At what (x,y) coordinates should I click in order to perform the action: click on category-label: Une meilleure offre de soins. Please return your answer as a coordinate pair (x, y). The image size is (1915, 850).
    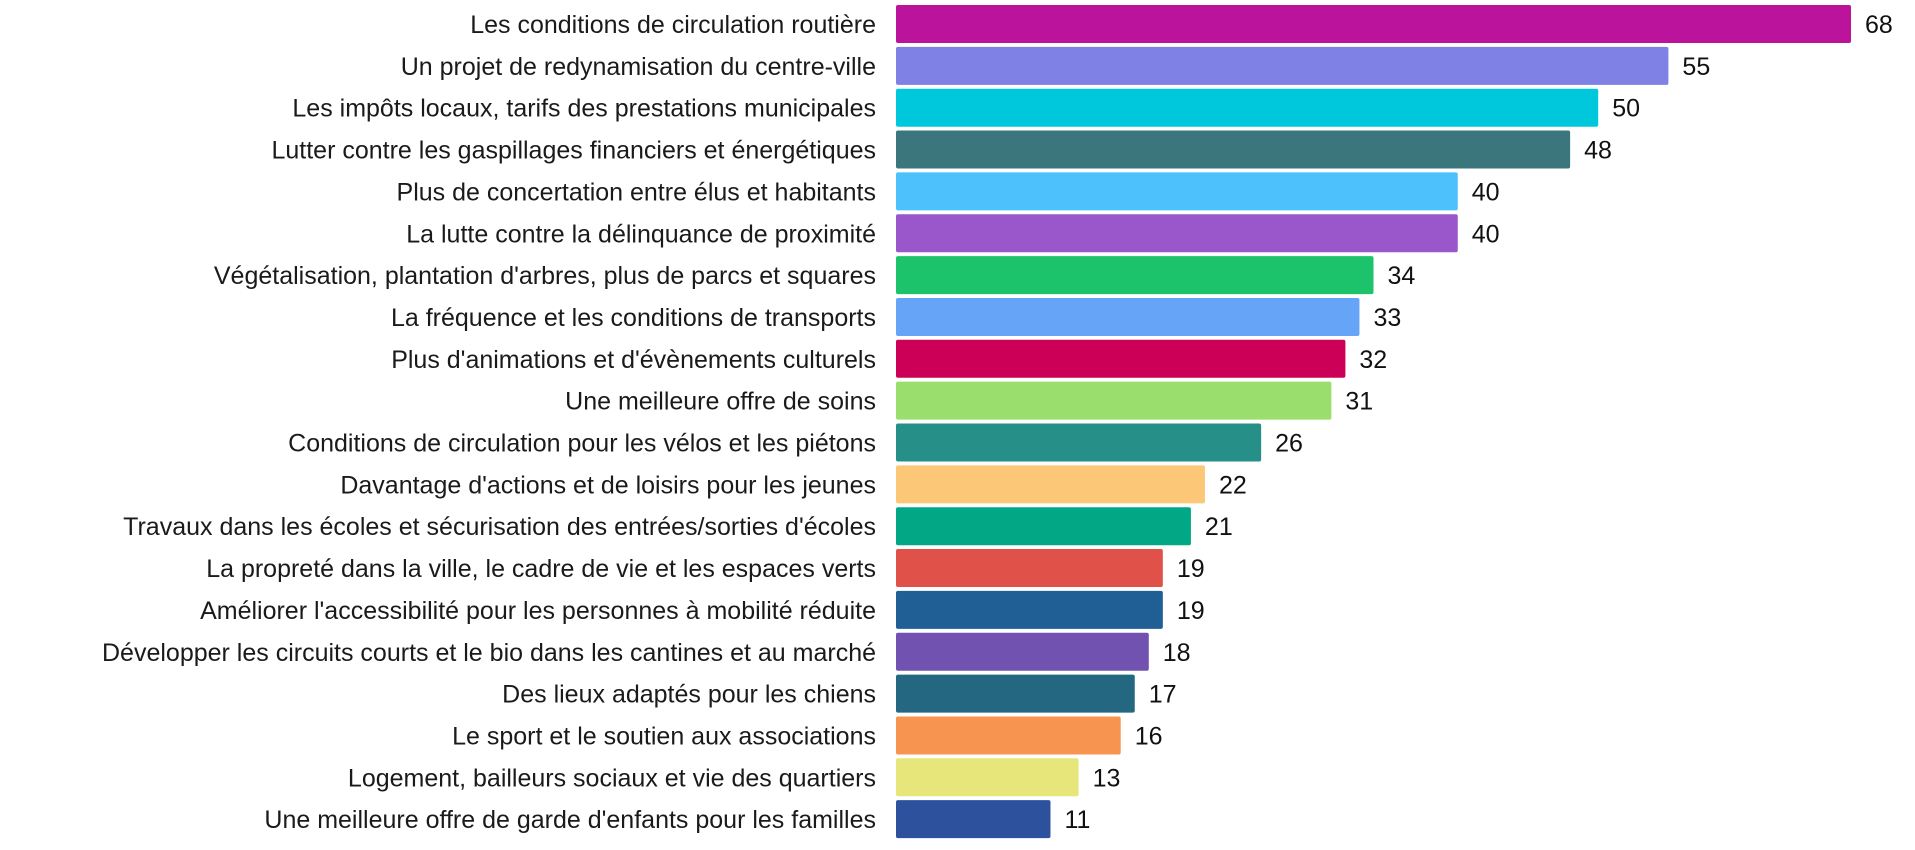
    Looking at the image, I should click on (720, 402).